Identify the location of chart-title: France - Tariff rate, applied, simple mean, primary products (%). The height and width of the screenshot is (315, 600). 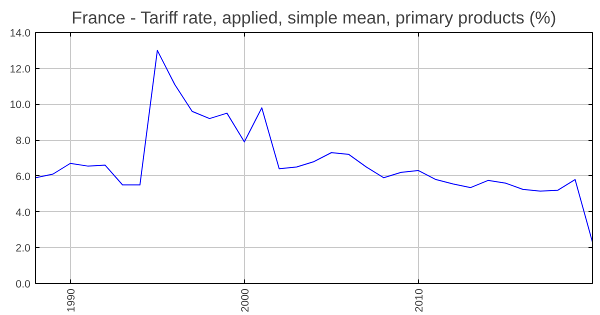
(313, 18).